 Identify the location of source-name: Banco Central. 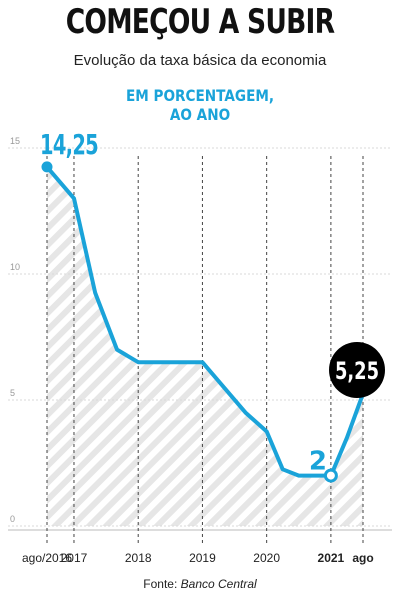
(218, 584).